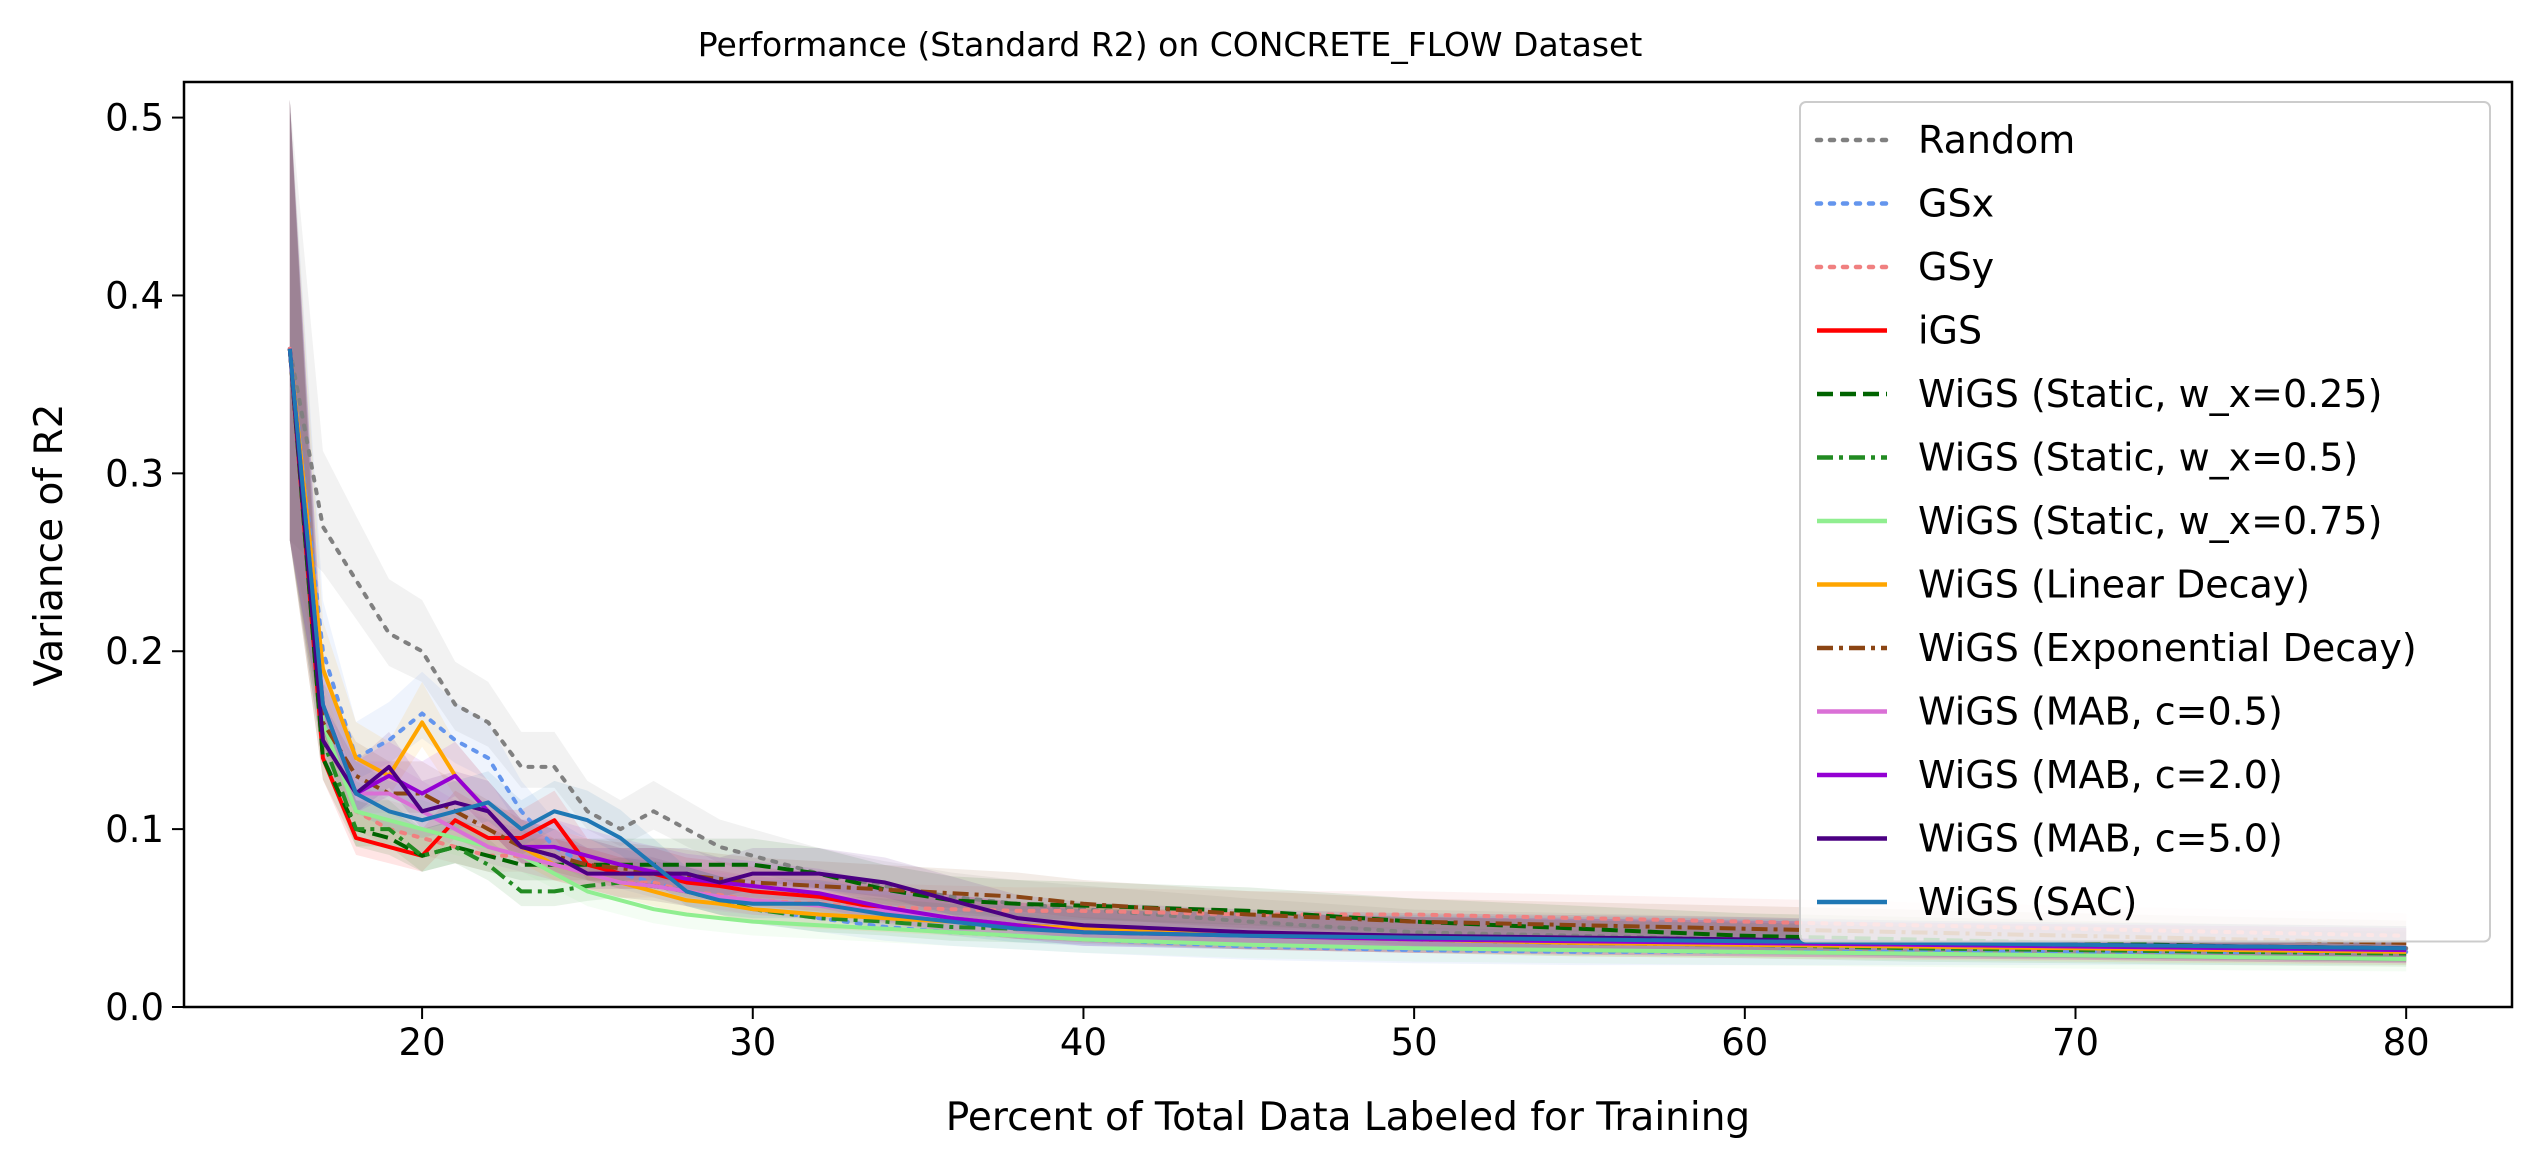  What do you see at coordinates (144, 563) in the screenshot?
I see `y-axis: 0.0 0.1 0.2 0.3 0.4 0.5` at bounding box center [144, 563].